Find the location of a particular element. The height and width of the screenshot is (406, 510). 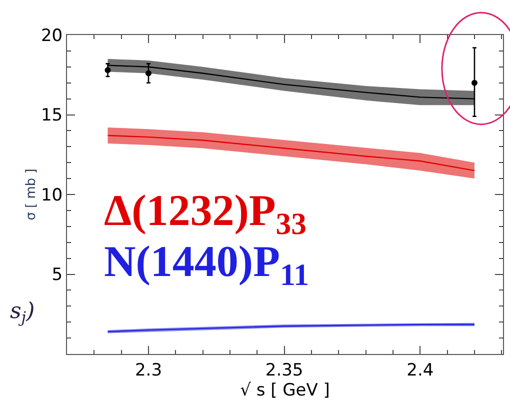

text: s$_{j}$) is located at coordinates (22, 313).